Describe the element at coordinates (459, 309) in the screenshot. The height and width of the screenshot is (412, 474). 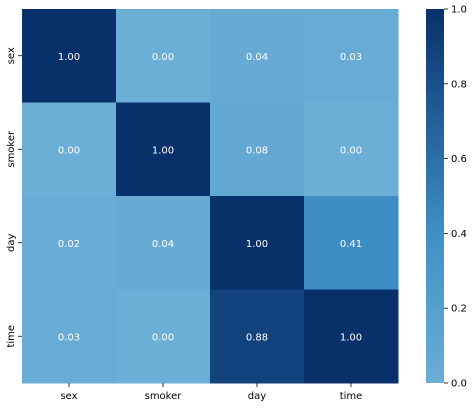
I see `colorbar-tick-label: 0.2` at that location.